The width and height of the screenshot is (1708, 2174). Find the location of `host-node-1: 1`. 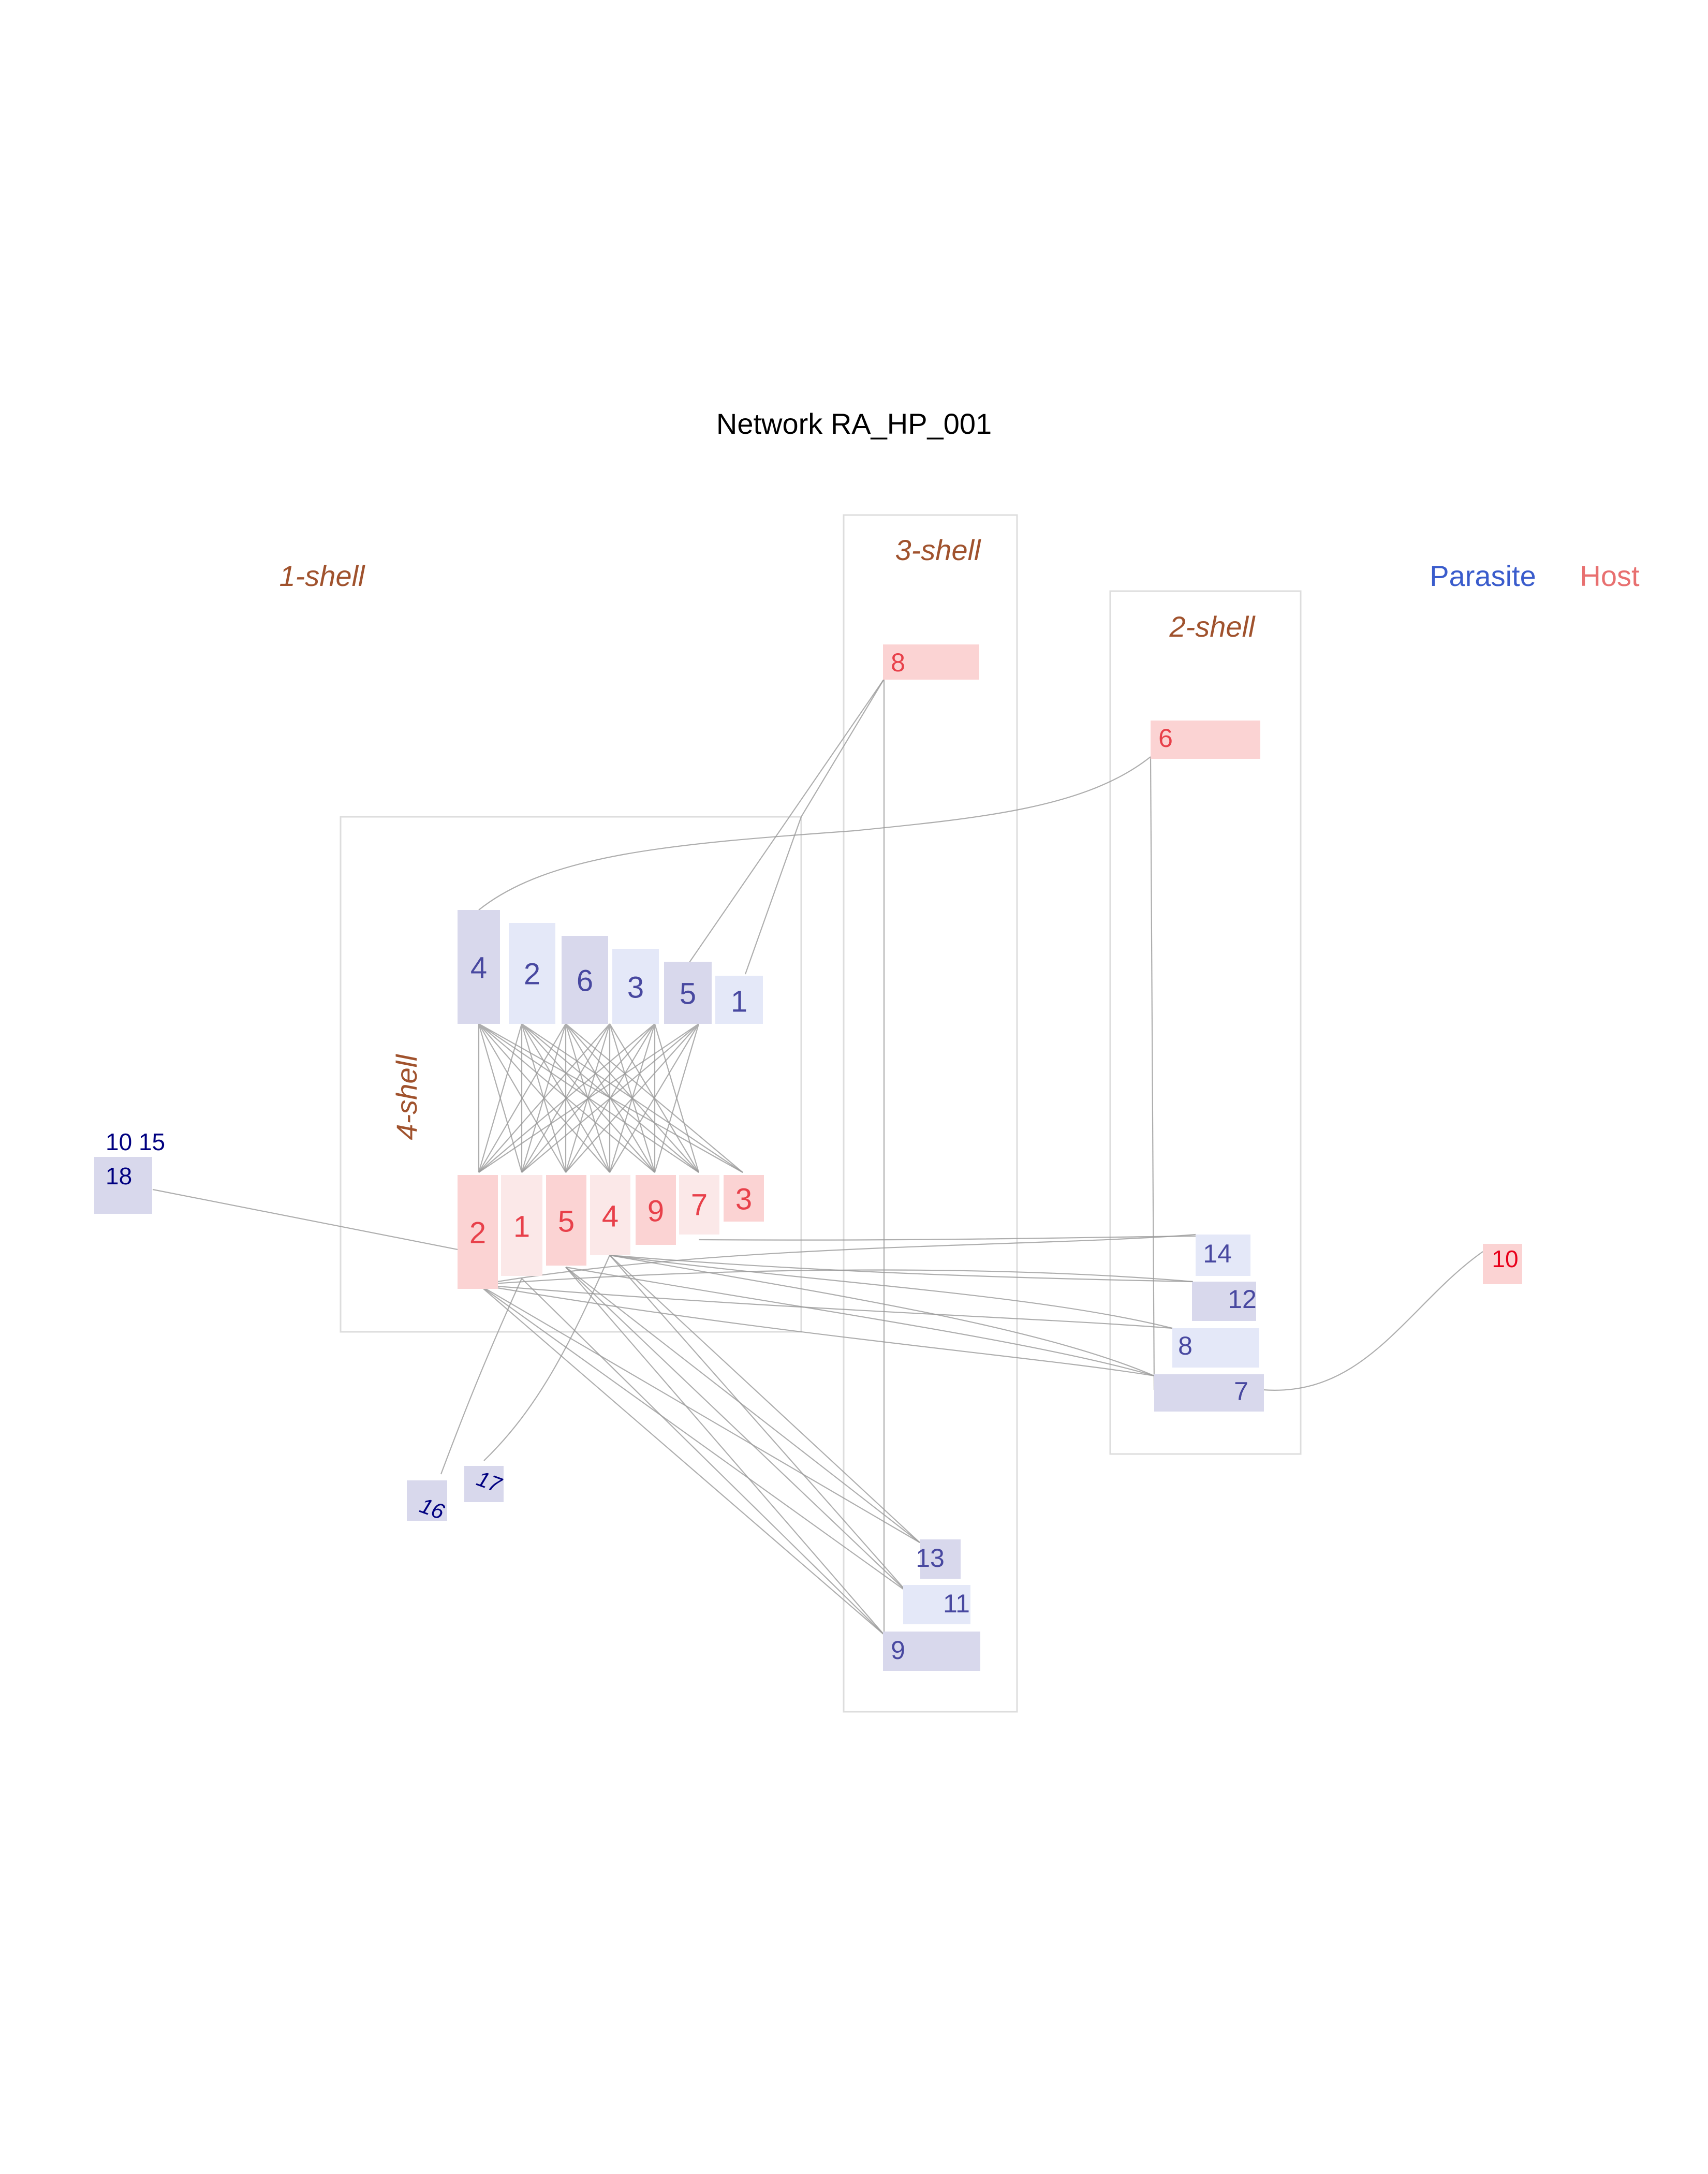

host-node-1: 1 is located at coordinates (521, 1225).